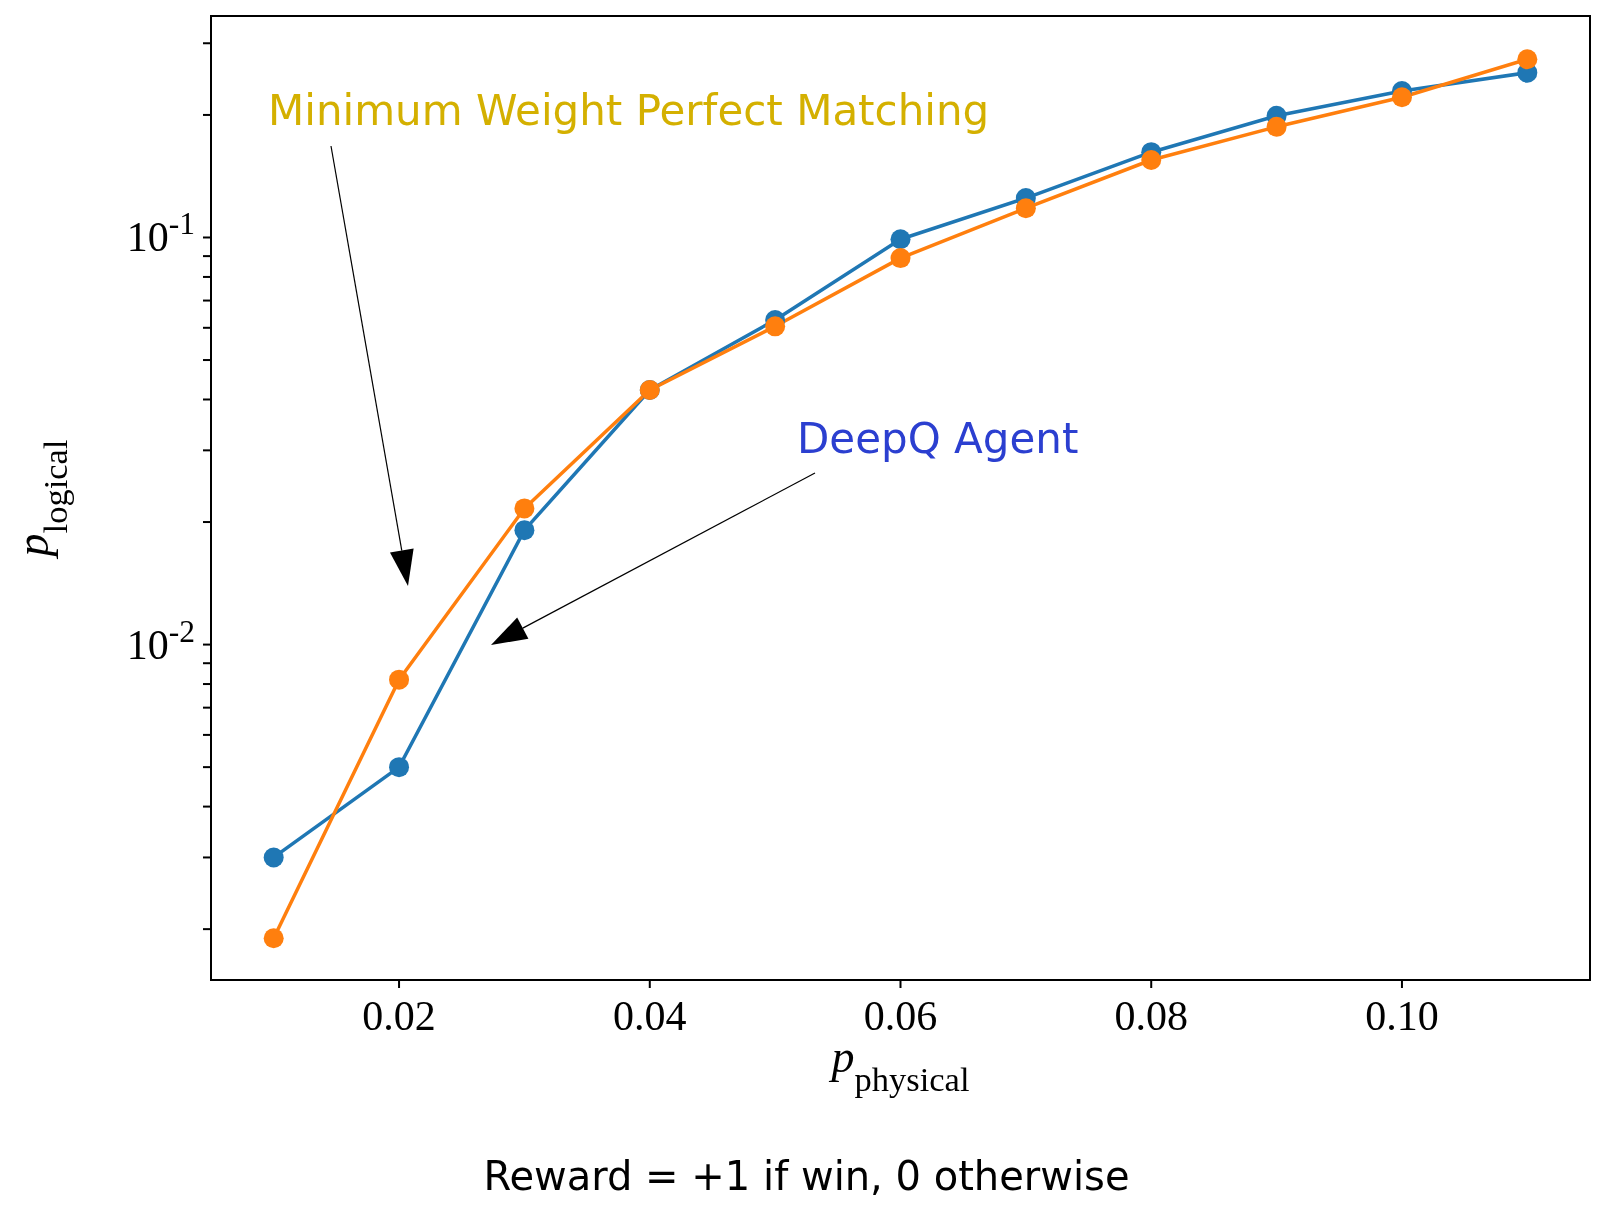 The height and width of the screenshot is (1205, 1613). I want to click on x-tick-label: 0.10, so click(1402, 1016).